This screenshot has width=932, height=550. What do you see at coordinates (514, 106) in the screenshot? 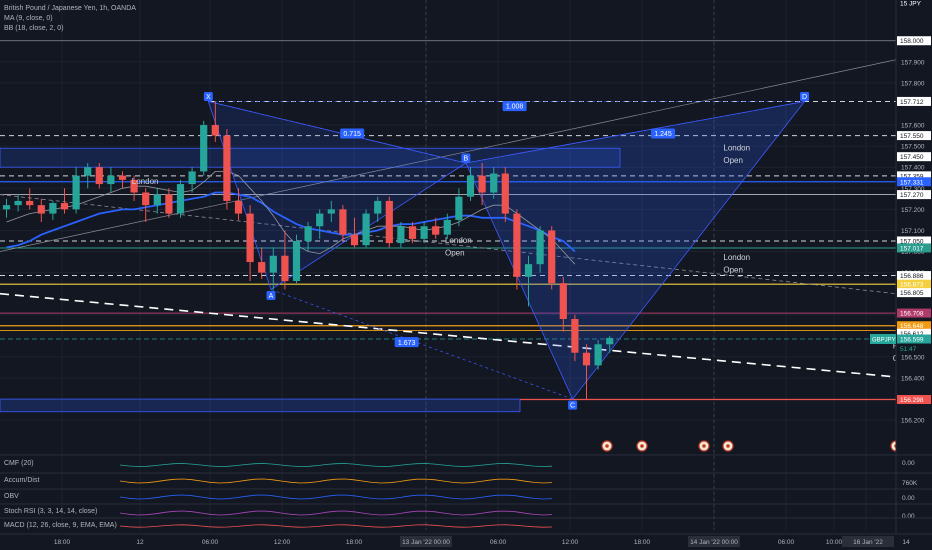
I see `harmonic-ratio: 1.008` at bounding box center [514, 106].